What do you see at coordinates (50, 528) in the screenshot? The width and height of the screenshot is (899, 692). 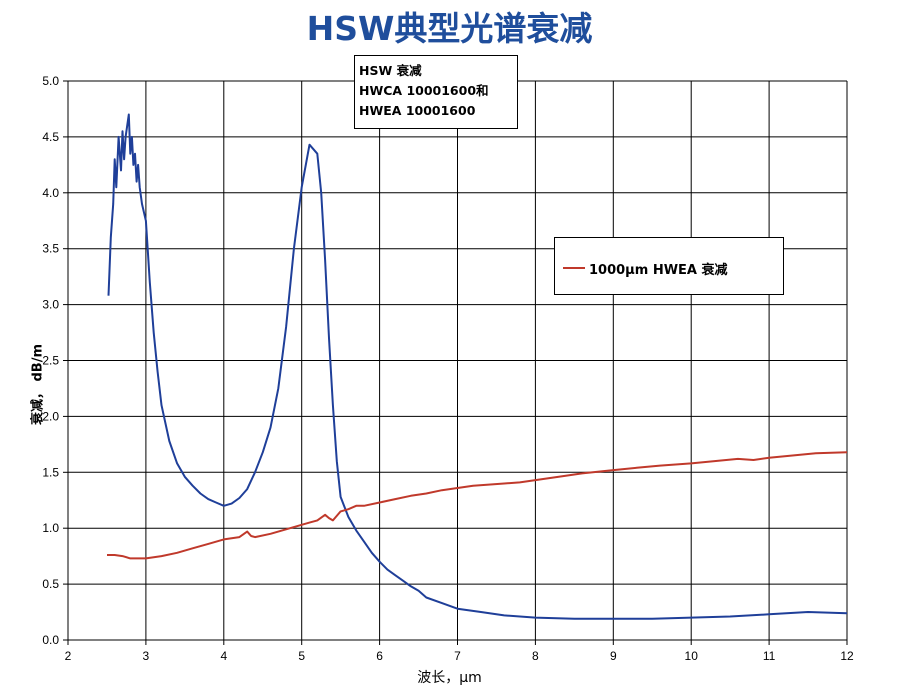 I see `y-tick-label: 1.0` at bounding box center [50, 528].